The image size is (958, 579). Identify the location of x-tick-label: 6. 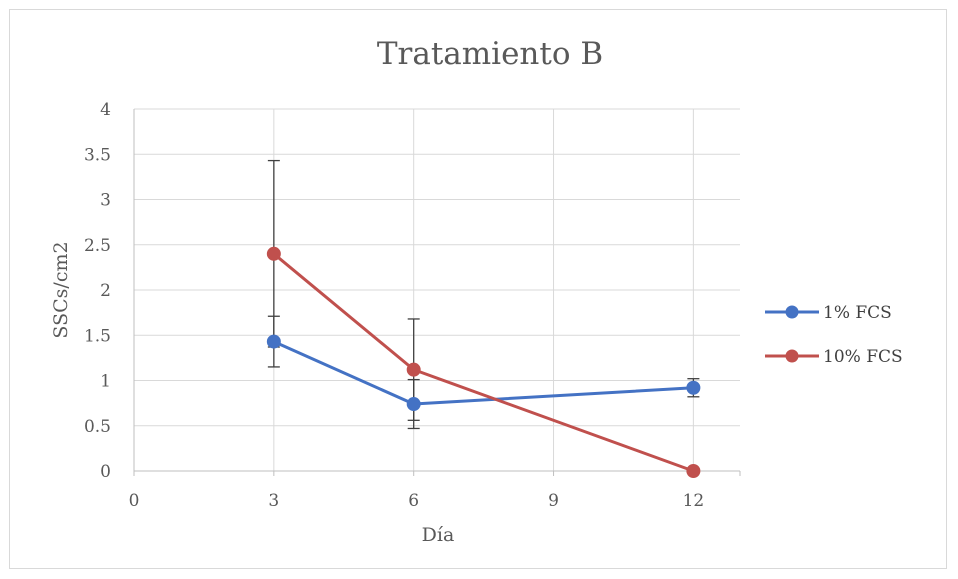
(413, 501).